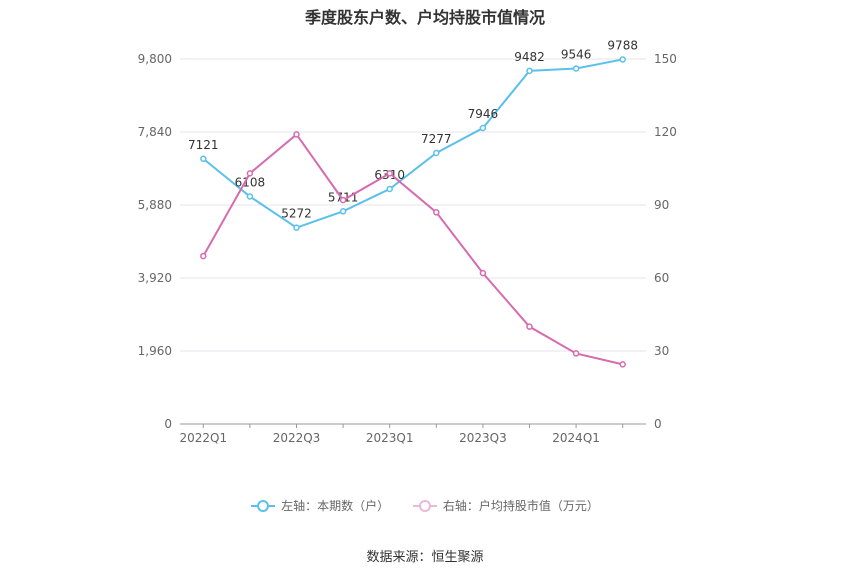 The height and width of the screenshot is (575, 850). I want to click on households-data-label: 9482, so click(529, 57).